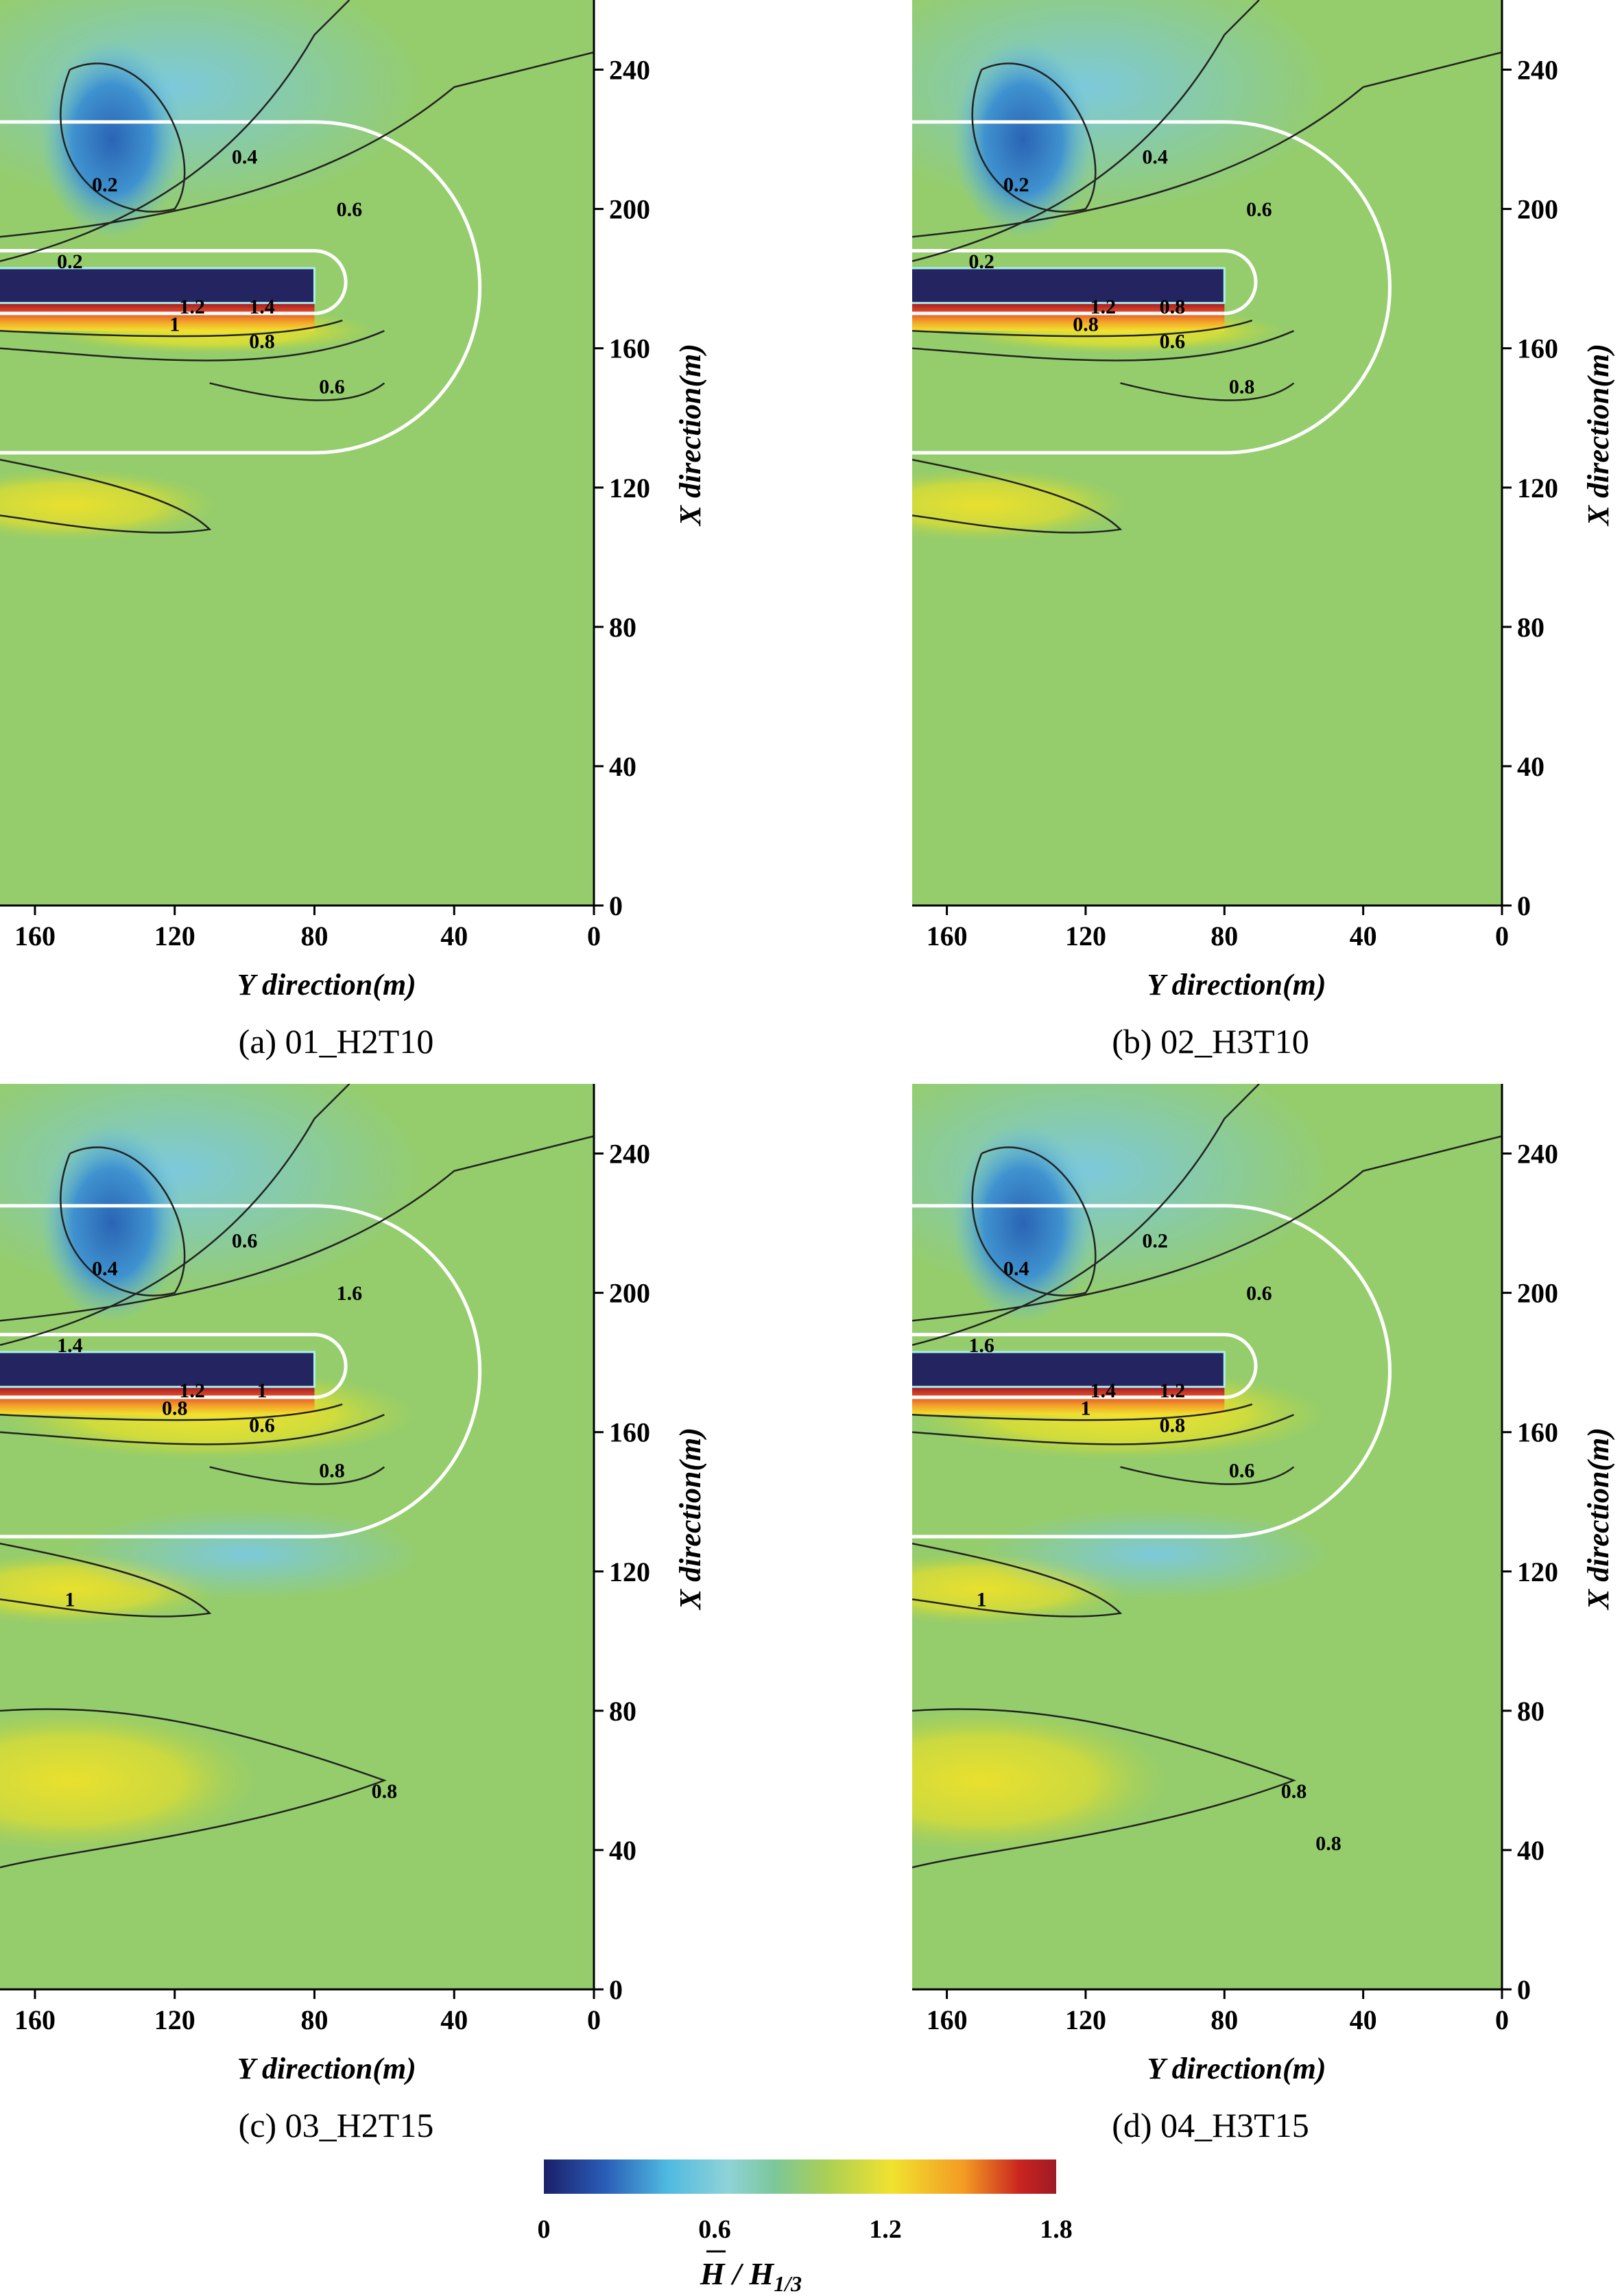 The height and width of the screenshot is (2296, 1622). I want to click on colorbar-label-h: H, so click(713, 2273).